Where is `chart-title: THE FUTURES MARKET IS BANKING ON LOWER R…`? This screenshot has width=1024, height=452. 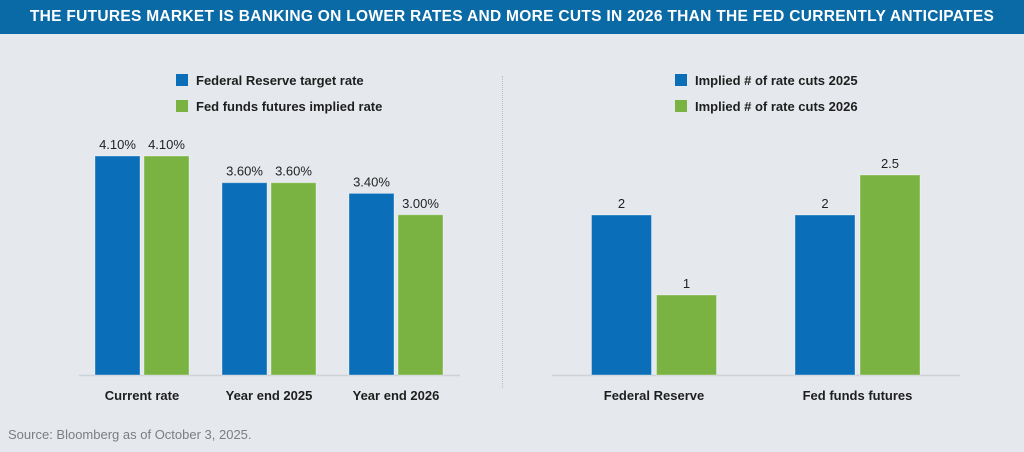
chart-title: THE FUTURES MARKET IS BANKING ON LOWER R… is located at coordinates (512, 17).